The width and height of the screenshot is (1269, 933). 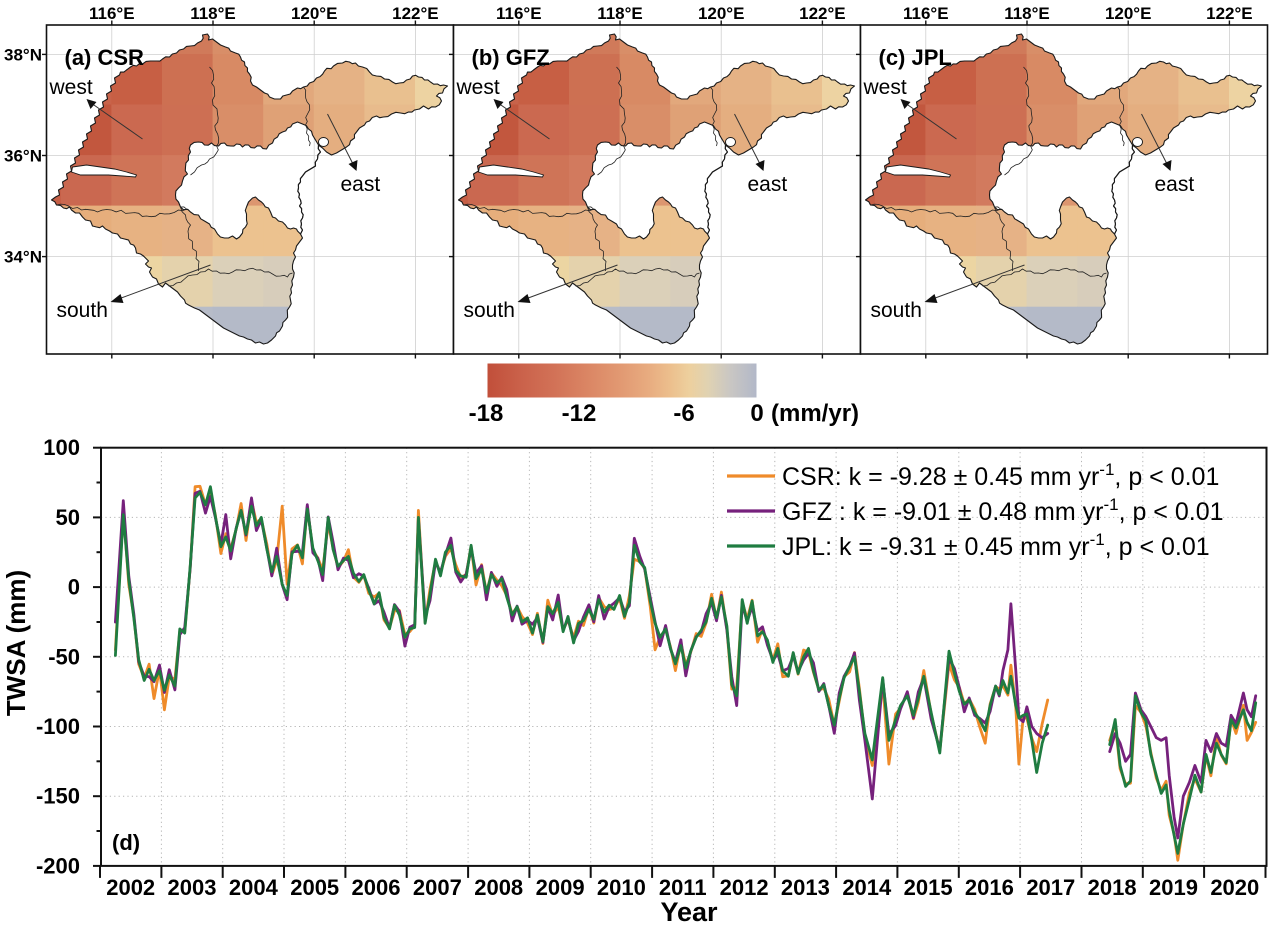 What do you see at coordinates (23, 54) in the screenshot?
I see `svg-text: 38°N` at bounding box center [23, 54].